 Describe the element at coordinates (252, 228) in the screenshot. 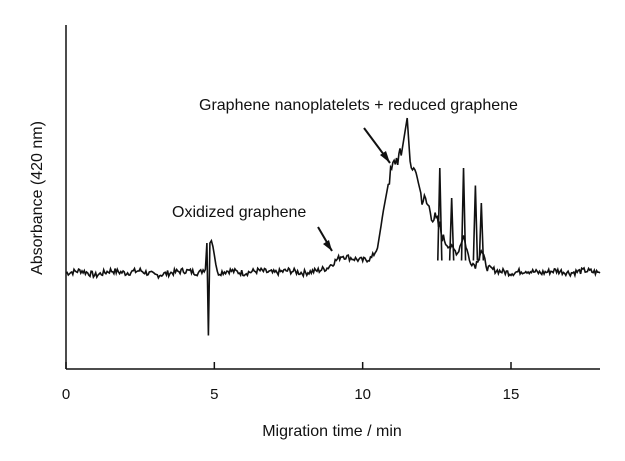

I see `annotation-oxidized: Oxidized graphene` at that location.